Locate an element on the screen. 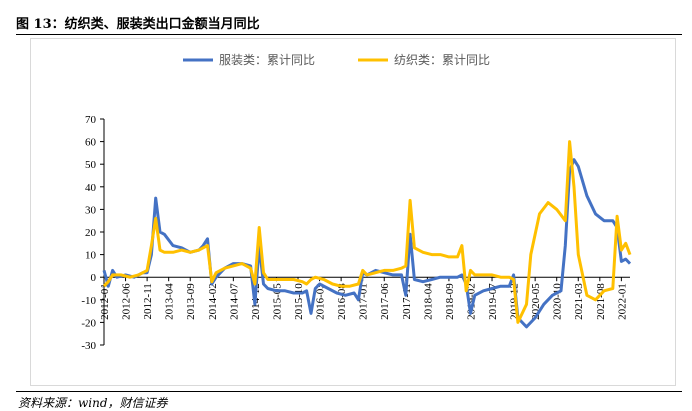 This screenshot has height=411, width=692. x-tick-label: 2021-03 is located at coordinates (579, 301).